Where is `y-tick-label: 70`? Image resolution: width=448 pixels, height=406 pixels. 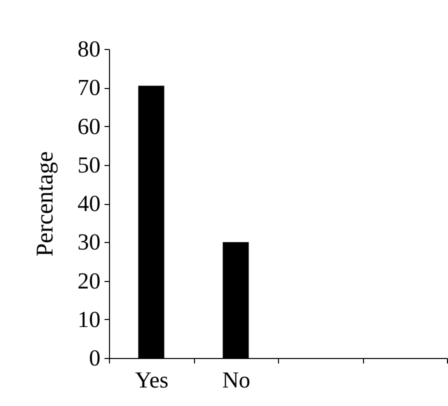
y-tick-label: 70 is located at coordinates (89, 87).